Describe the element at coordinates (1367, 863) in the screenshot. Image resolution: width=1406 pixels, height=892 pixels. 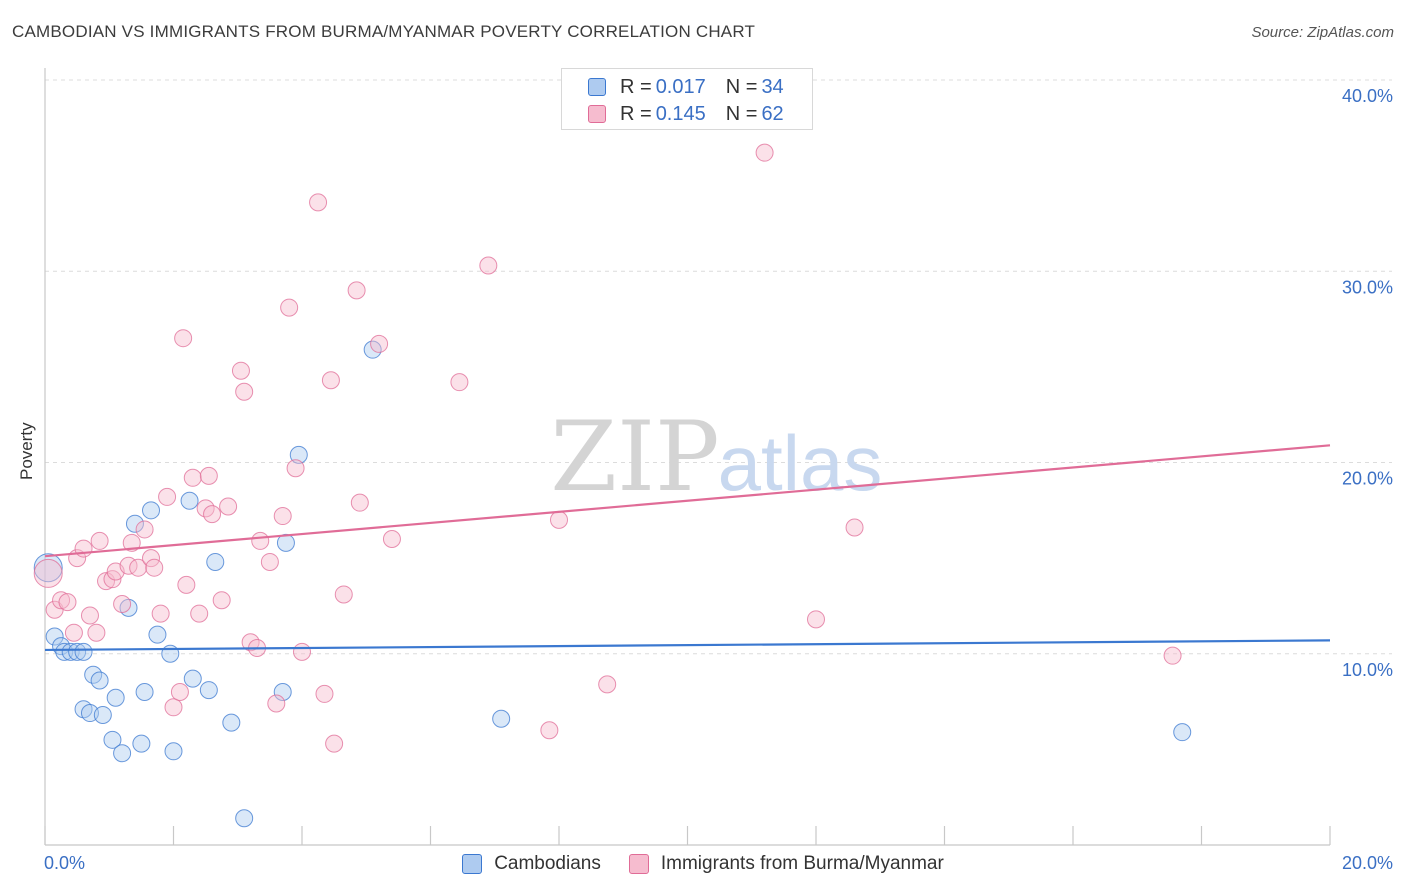
I see `x-tick-label: 20.0%` at that location.